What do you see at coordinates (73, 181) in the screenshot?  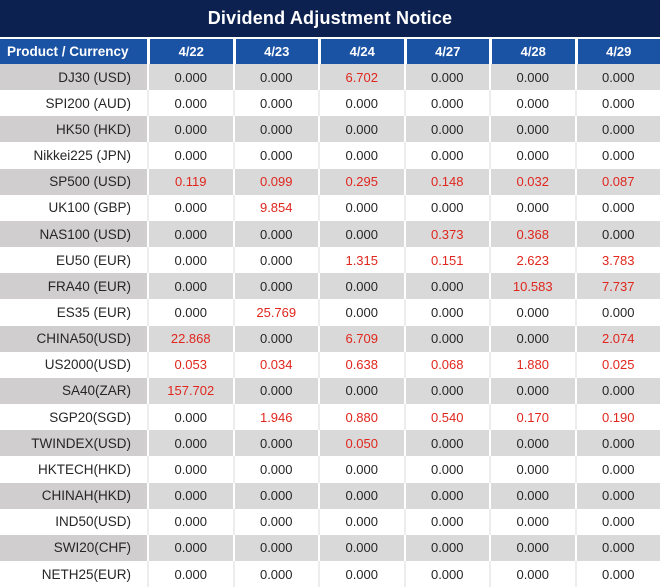 I see `product-cell: SP500 (USD)` at bounding box center [73, 181].